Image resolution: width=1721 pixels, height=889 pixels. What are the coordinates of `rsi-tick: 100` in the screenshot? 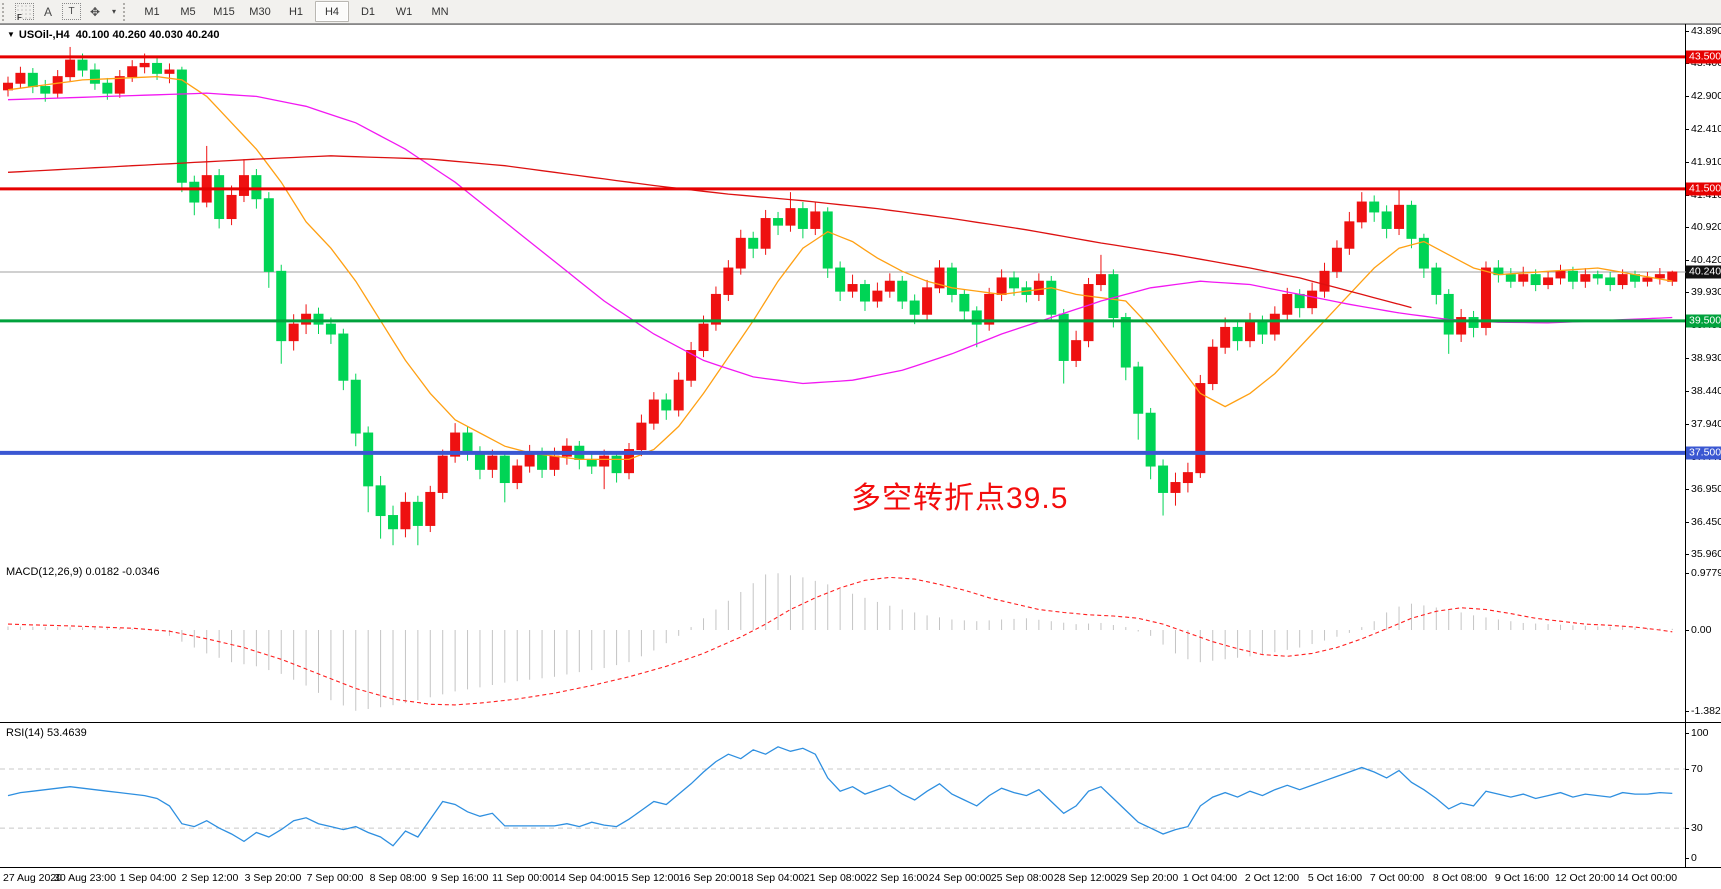 It's located at (1700, 733).